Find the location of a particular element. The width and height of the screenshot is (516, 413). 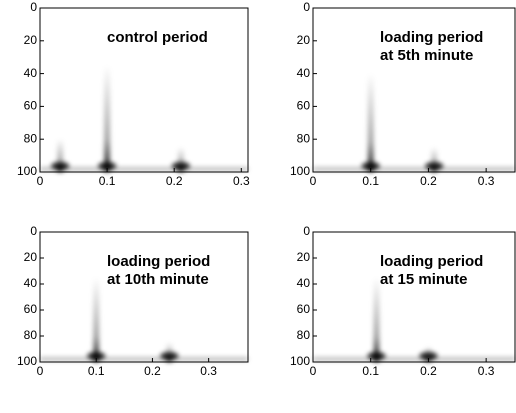

panel-title: control period is located at coordinates (157, 37).